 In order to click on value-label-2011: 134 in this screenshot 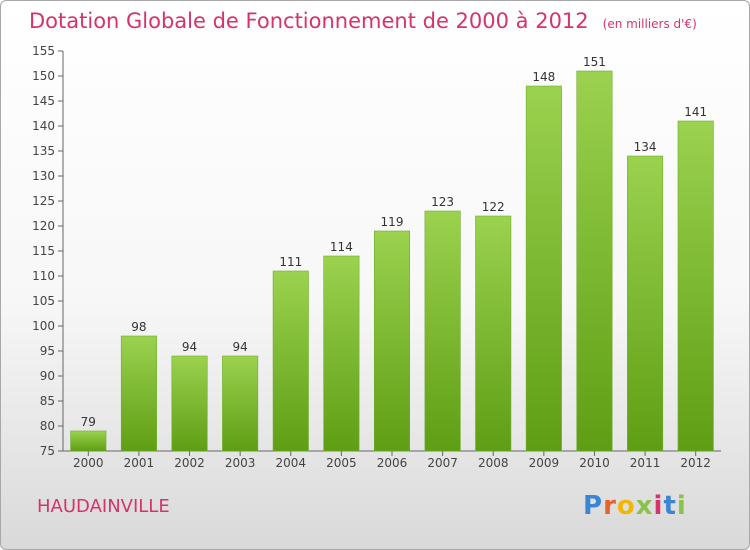, I will do `click(645, 147)`.